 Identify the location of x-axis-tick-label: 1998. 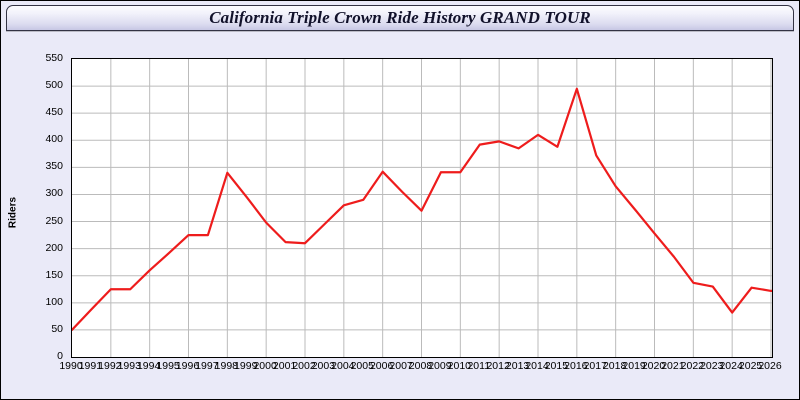
(226, 366).